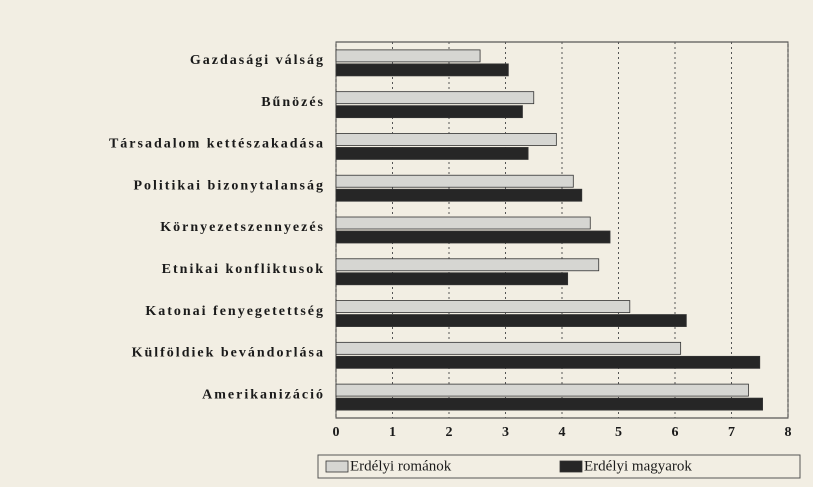 This screenshot has width=813, height=487. What do you see at coordinates (257, 60) in the screenshot?
I see `y-tick-label: Gazdasági válság` at bounding box center [257, 60].